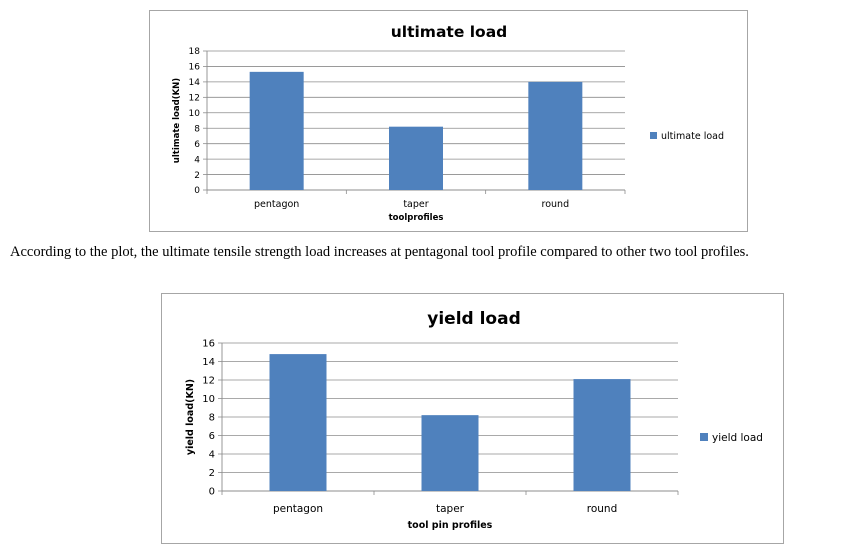  What do you see at coordinates (450, 525) in the screenshot?
I see `x-axis-title: tool pin profiles` at bounding box center [450, 525].